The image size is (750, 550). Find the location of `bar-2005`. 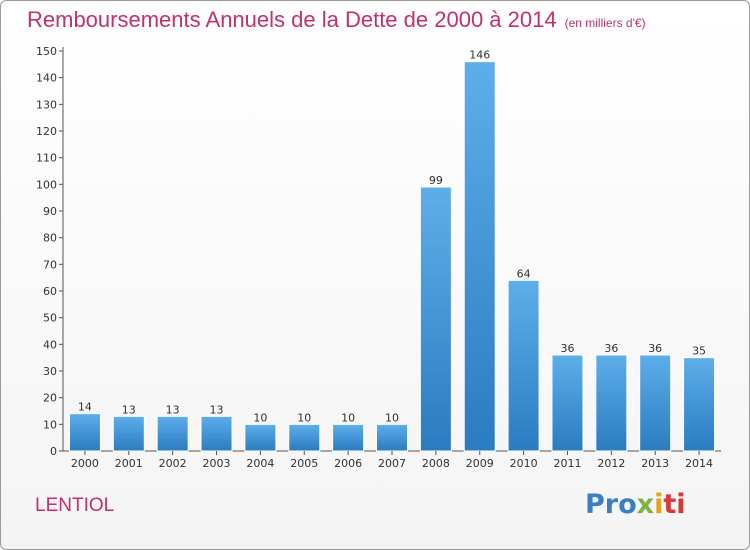

bar-2005 is located at coordinates (304, 437).